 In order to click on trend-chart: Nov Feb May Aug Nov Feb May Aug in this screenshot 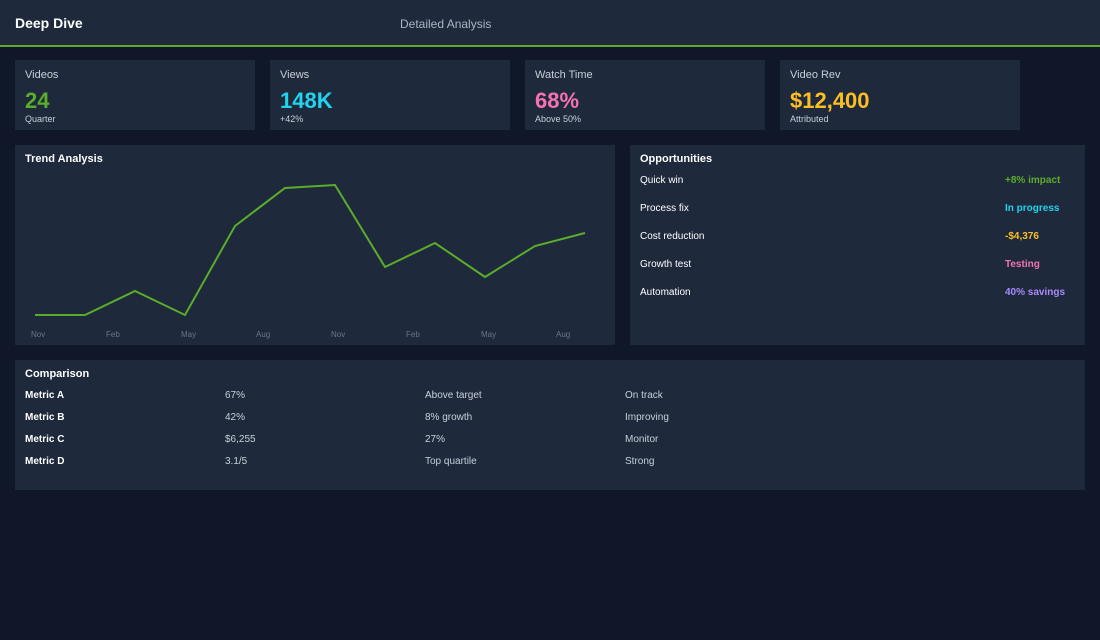, I will do `click(308, 261)`.